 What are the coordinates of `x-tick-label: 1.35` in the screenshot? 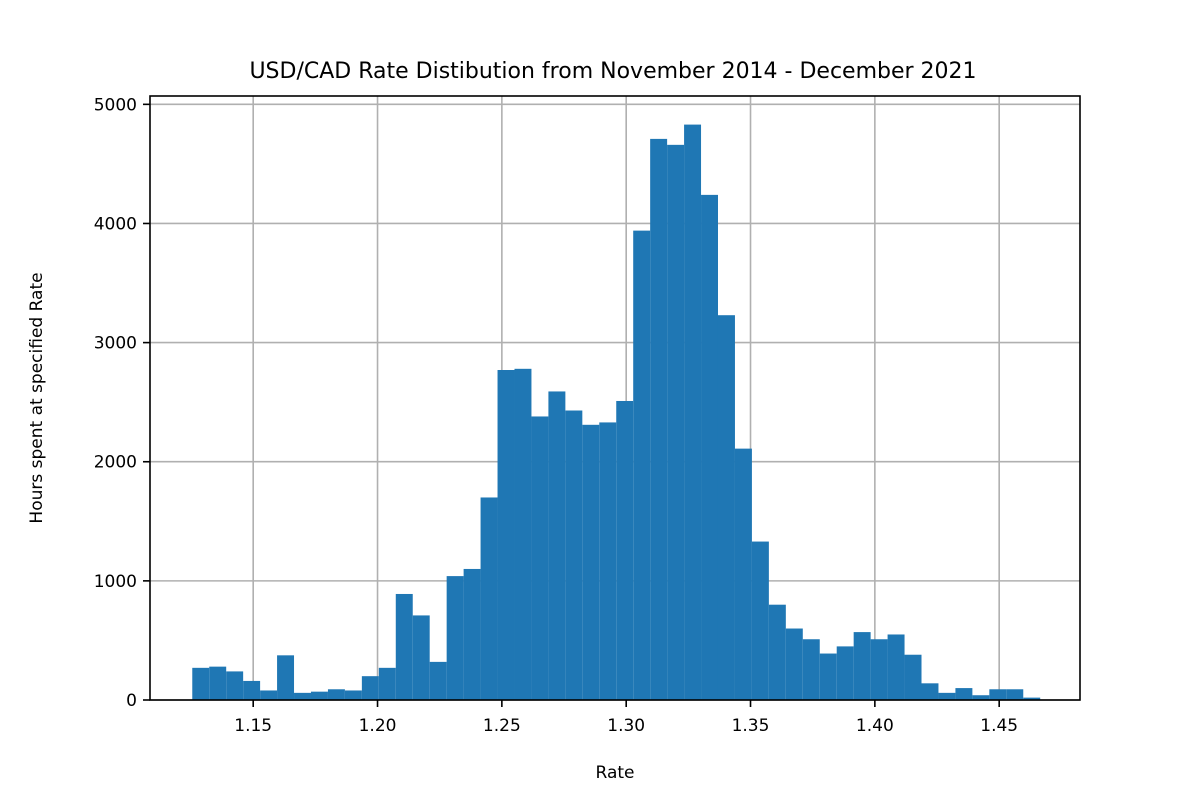 It's located at (751, 726).